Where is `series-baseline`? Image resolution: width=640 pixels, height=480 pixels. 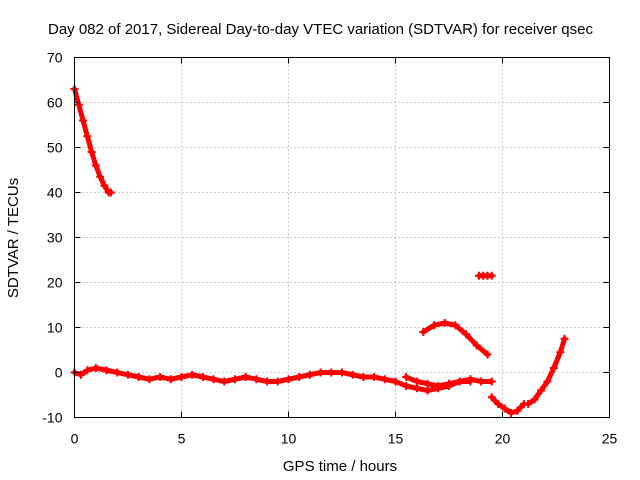 series-baseline is located at coordinates (283, 379).